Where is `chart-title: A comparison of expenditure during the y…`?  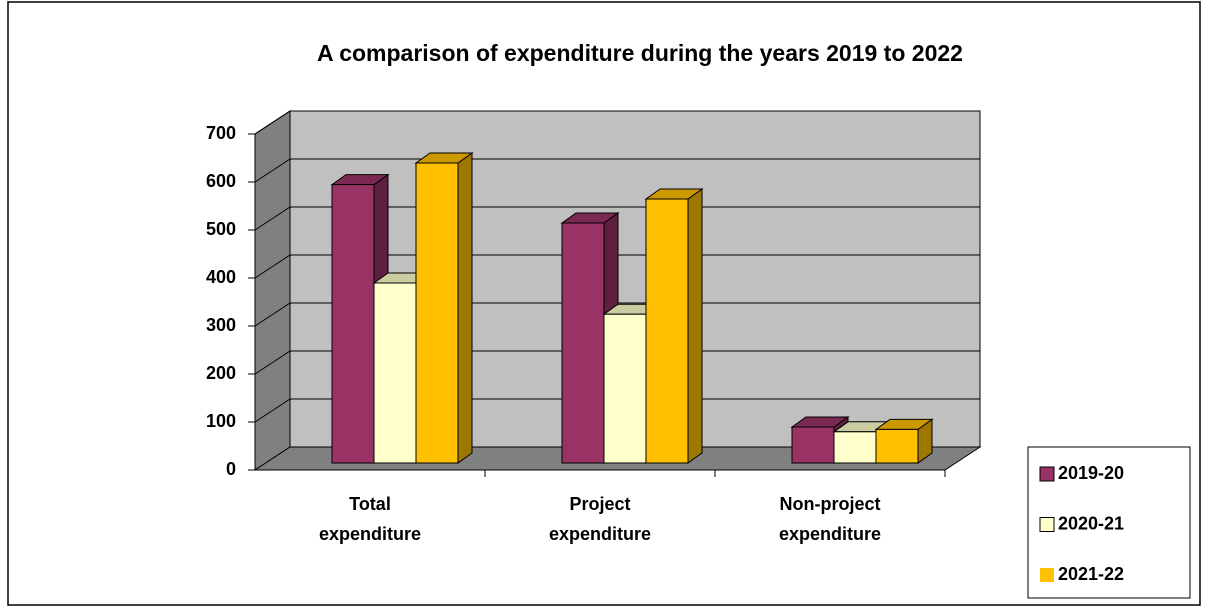
chart-title: A comparison of expenditure during the y… is located at coordinates (640, 53).